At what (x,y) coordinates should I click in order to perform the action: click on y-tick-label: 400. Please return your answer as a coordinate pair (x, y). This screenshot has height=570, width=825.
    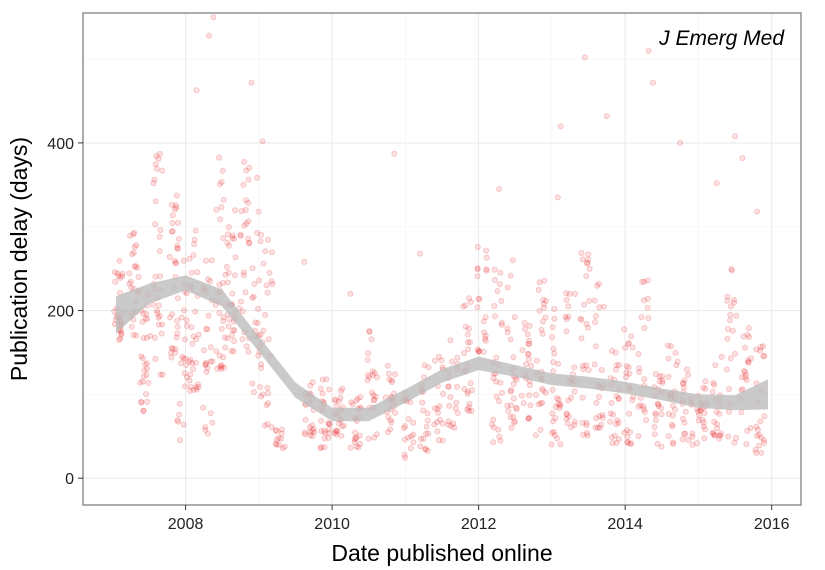
    Looking at the image, I should click on (60, 144).